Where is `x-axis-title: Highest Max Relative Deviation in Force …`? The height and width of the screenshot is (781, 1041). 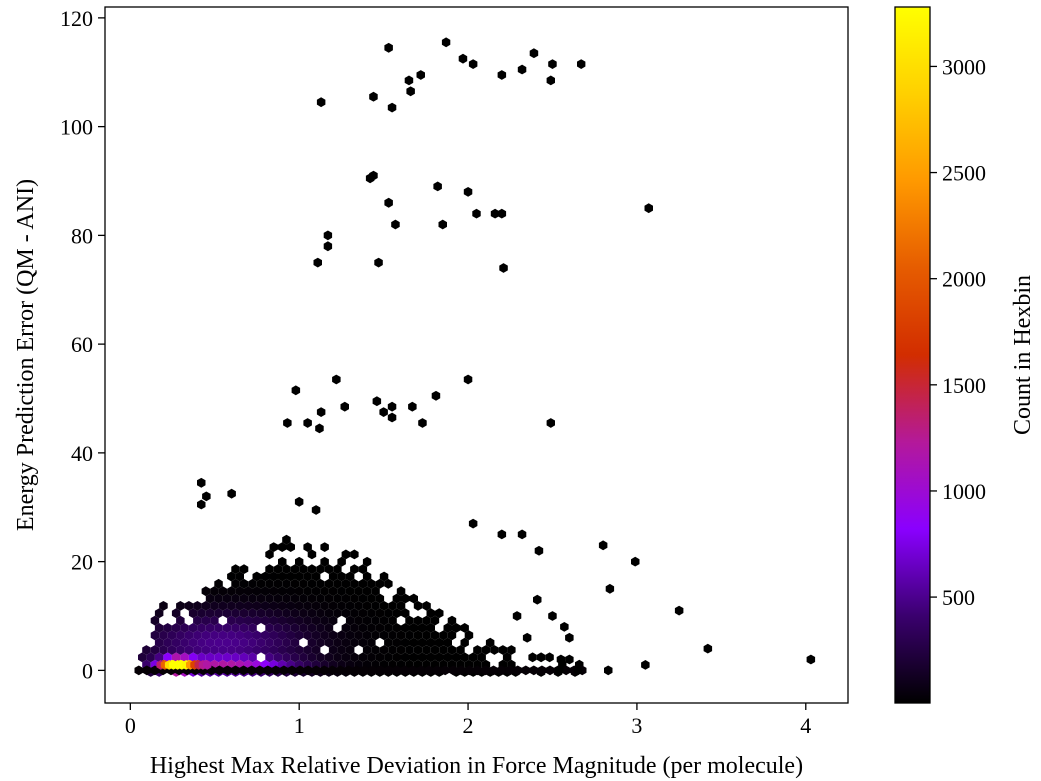
x-axis-title: Highest Max Relative Deviation in Force … is located at coordinates (476, 766).